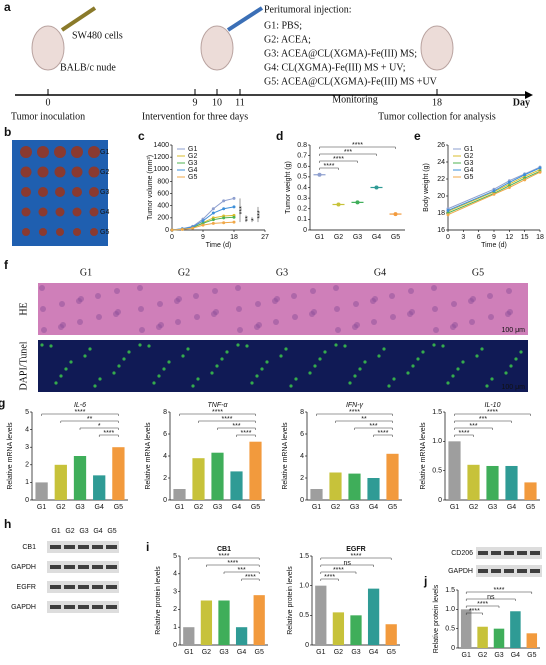 The width and height of the screenshot is (546, 665). What do you see at coordinates (307, 9) in the screenshot?
I see `injection-title: Peritumoral injection:` at bounding box center [307, 9].